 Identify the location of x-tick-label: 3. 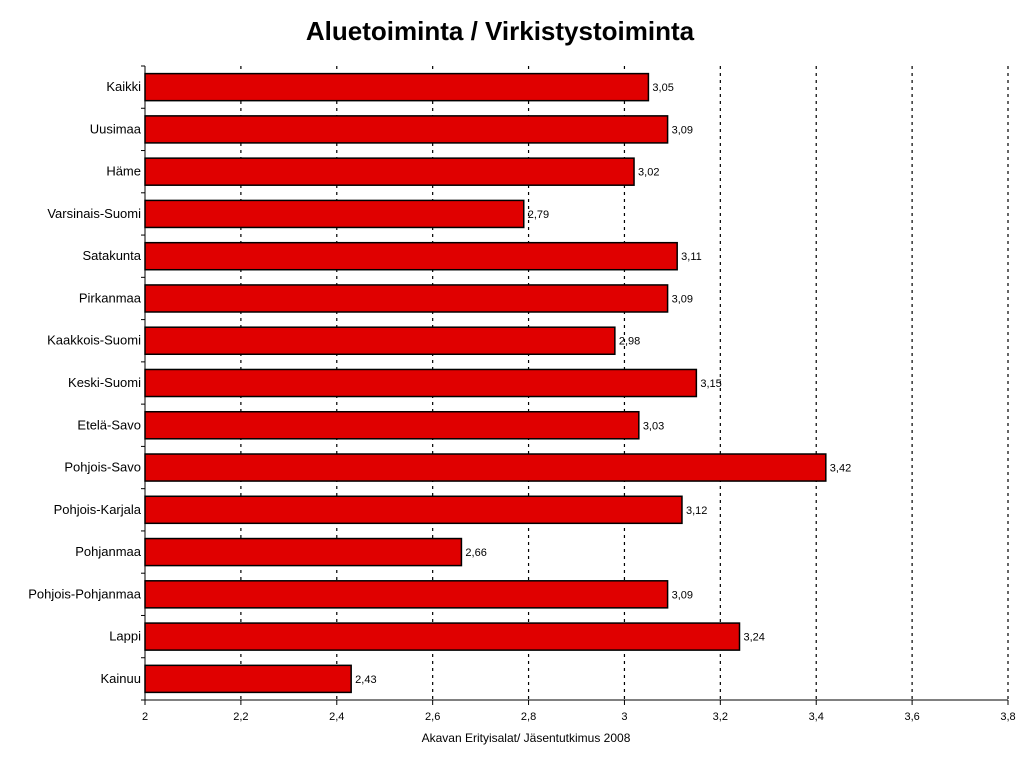
(624, 717).